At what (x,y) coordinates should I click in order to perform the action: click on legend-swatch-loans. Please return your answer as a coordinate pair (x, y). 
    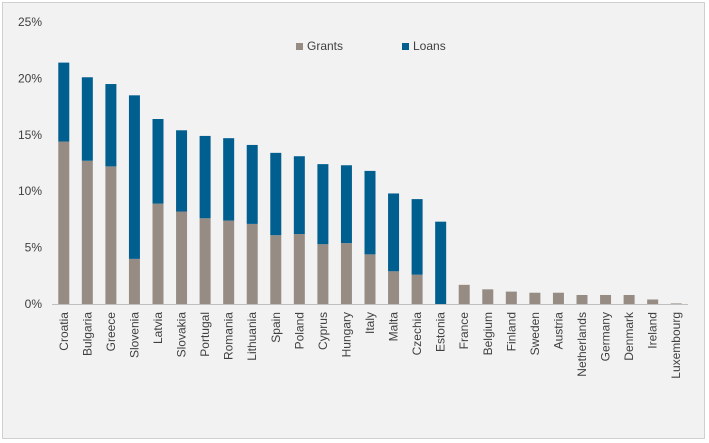
    Looking at the image, I should click on (405, 46).